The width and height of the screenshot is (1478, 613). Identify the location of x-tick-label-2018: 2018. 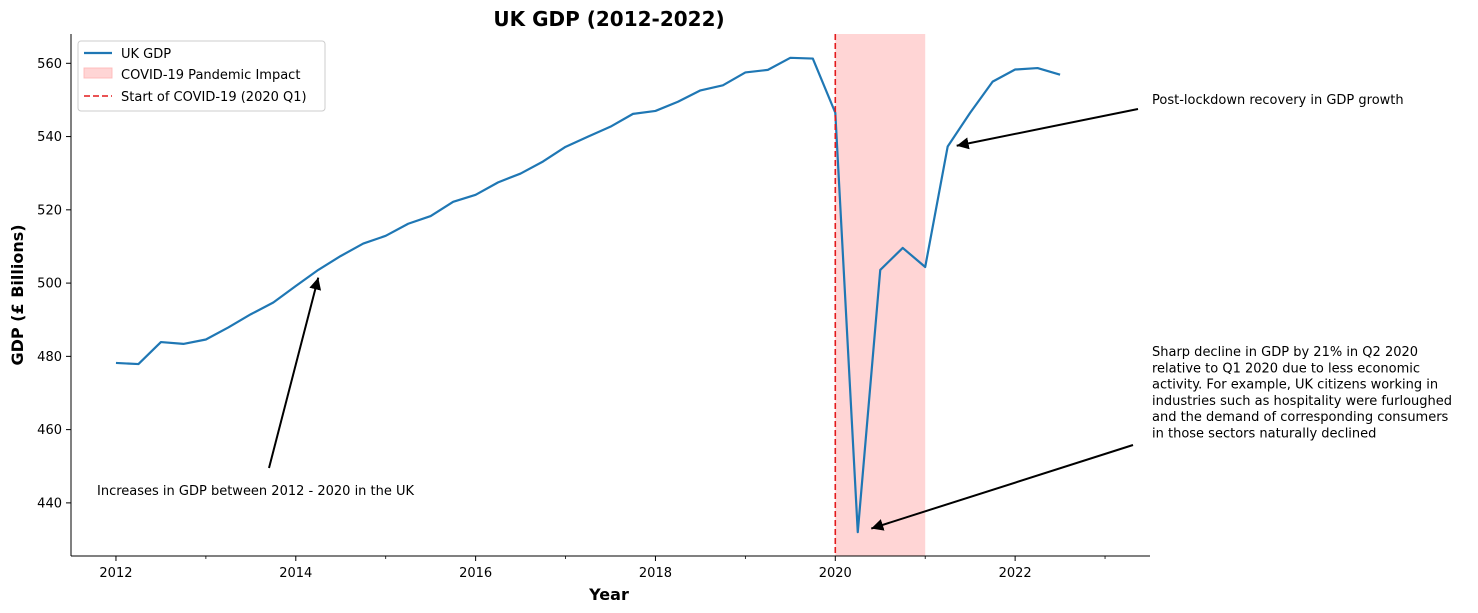
(655, 573).